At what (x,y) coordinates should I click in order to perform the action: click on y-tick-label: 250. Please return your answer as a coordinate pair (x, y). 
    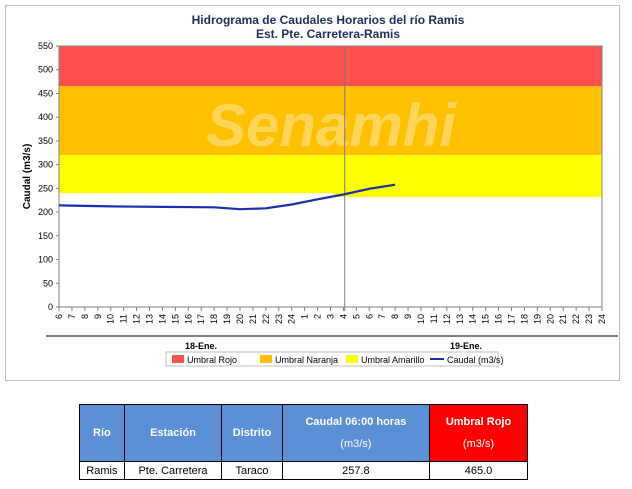
    Looking at the image, I should click on (45, 188).